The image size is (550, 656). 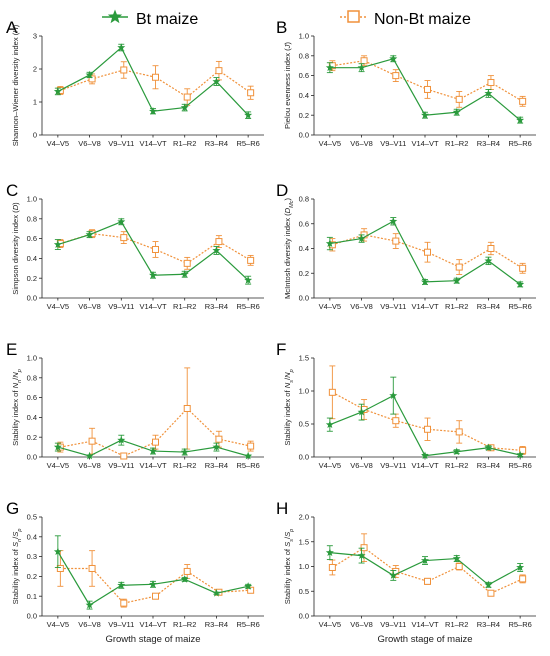 I want to click on star-icon, so click(x=115, y=16).